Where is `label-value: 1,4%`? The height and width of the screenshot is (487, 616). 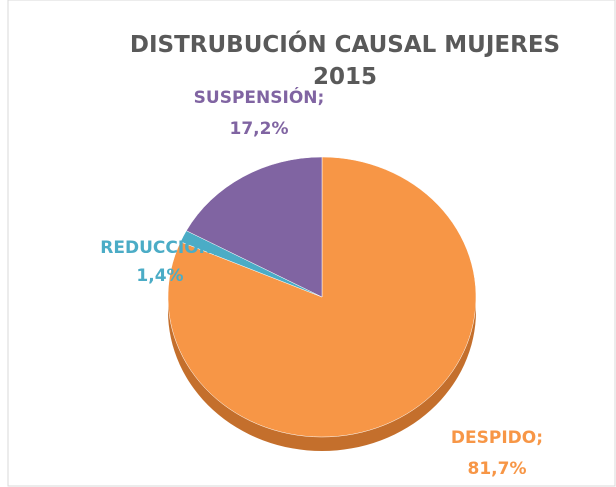 label-value: 1,4% is located at coordinates (159, 276).